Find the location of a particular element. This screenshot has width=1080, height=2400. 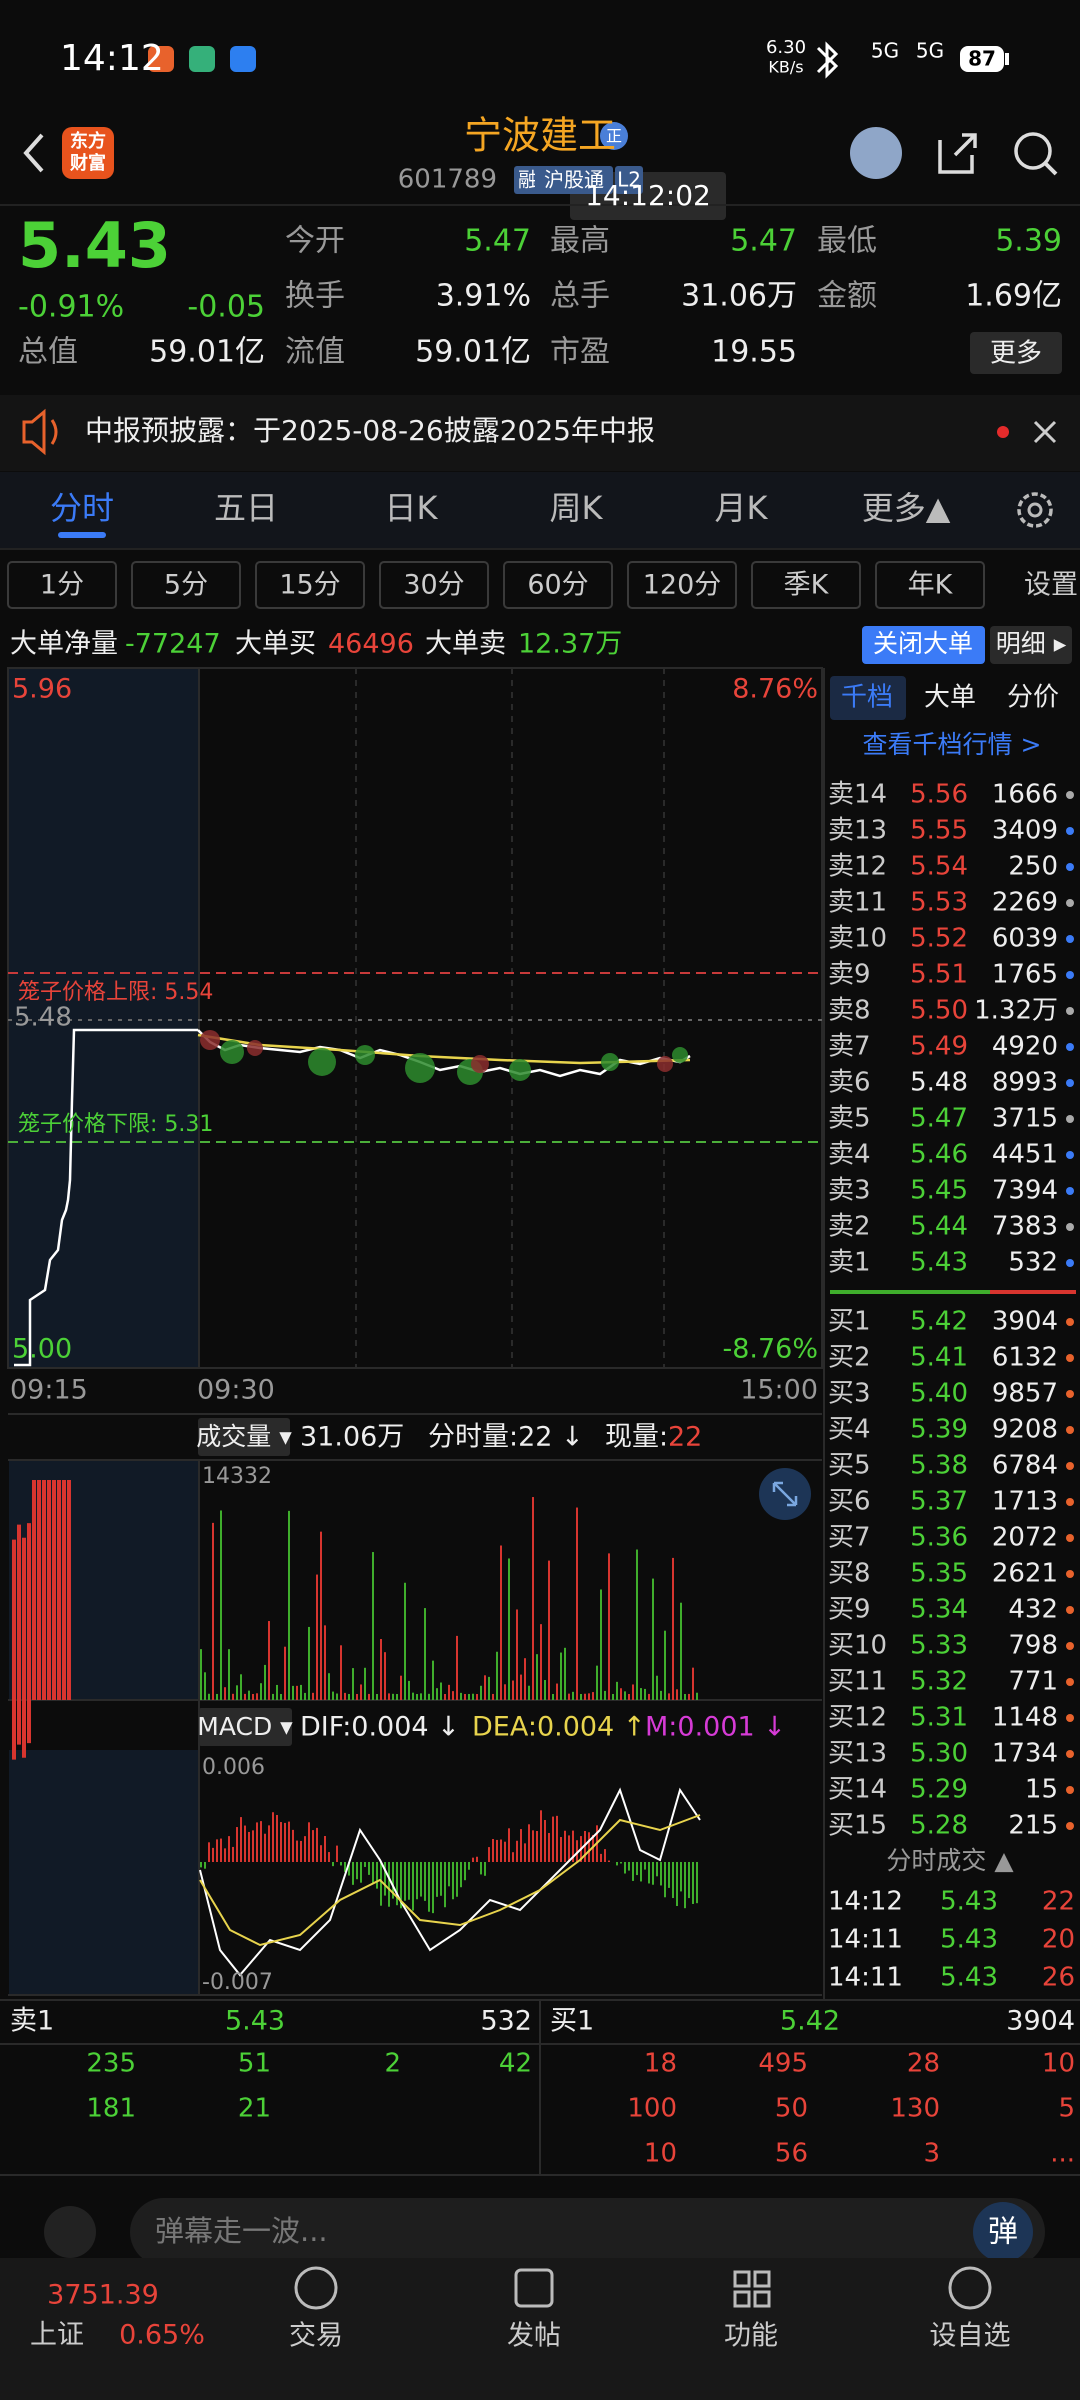

book-level: 卖5 is located at coordinates (849, 1119).